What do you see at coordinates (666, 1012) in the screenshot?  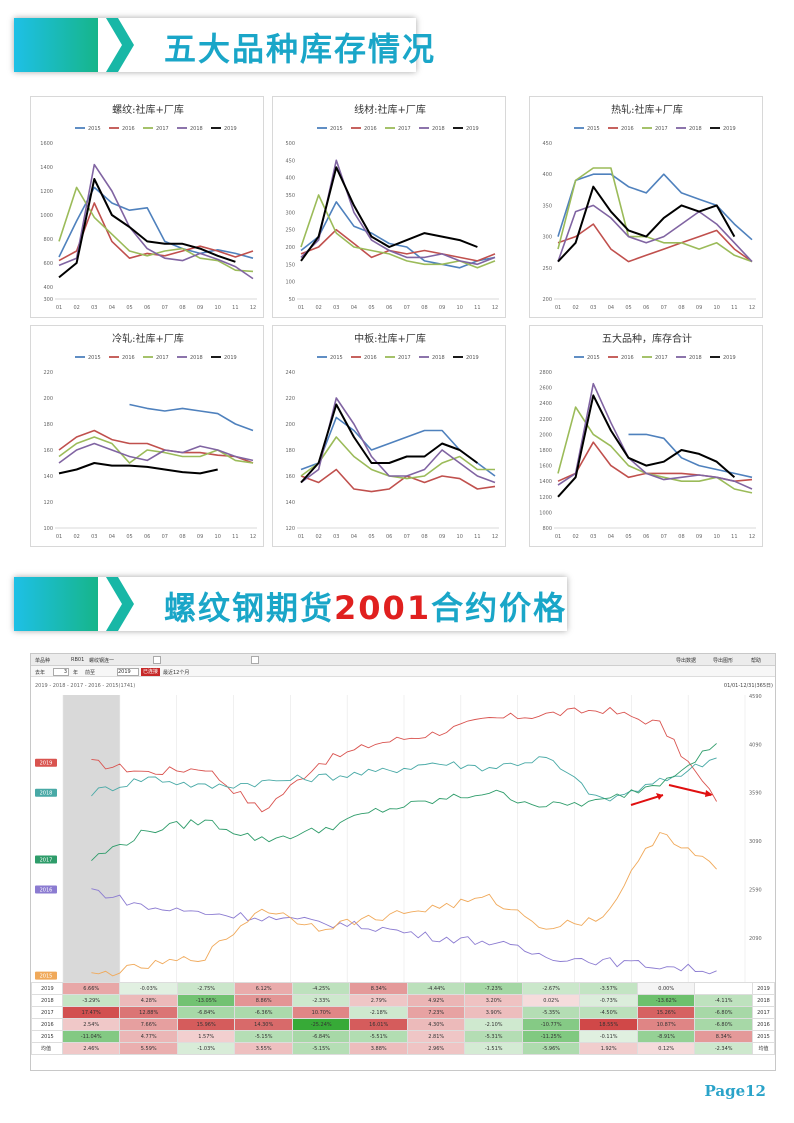 I see `return-cell: 15.26%` at bounding box center [666, 1012].